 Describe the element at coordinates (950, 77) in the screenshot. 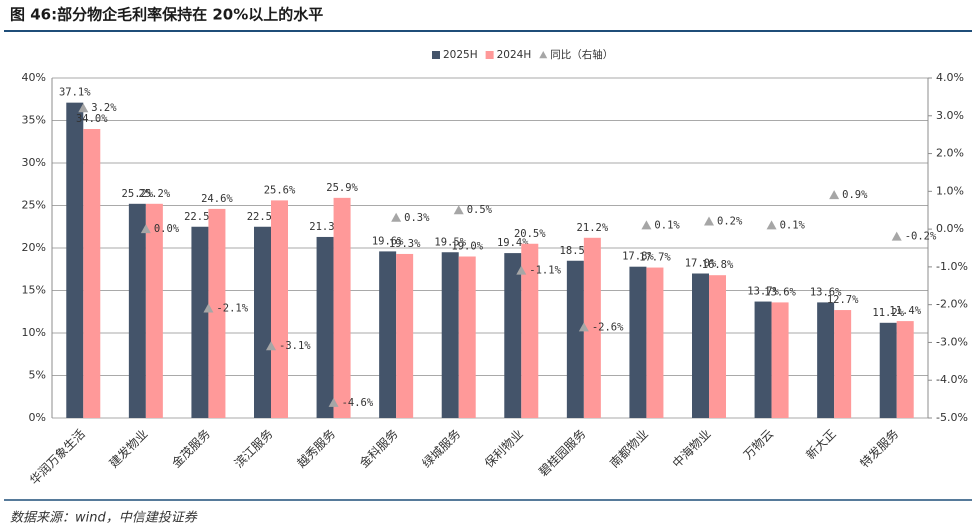

I see `y2-tick-label: 4.0%` at that location.